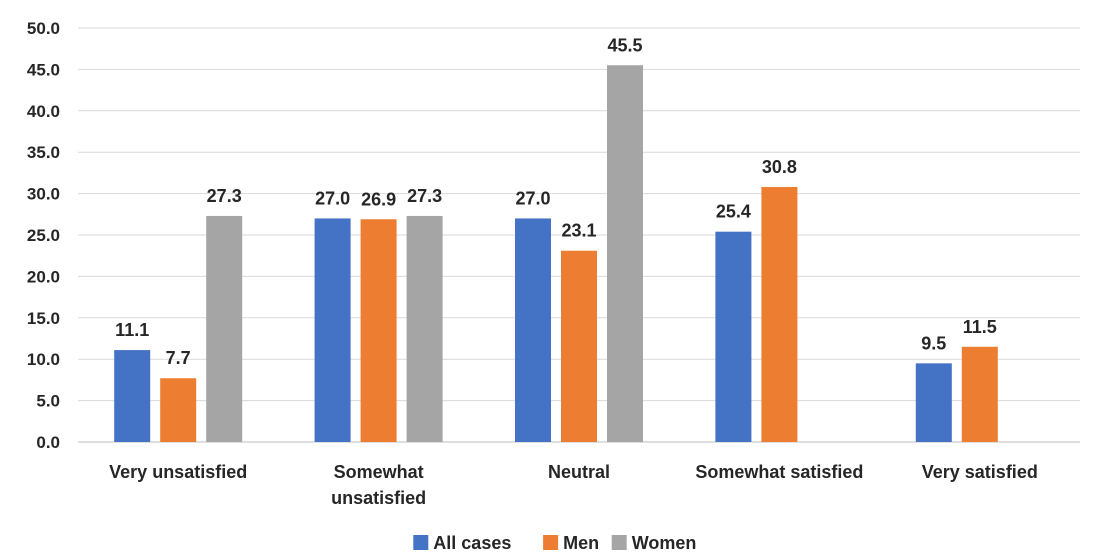 The image size is (1095, 559). What do you see at coordinates (581, 543) in the screenshot?
I see `legend-label: Men` at bounding box center [581, 543].